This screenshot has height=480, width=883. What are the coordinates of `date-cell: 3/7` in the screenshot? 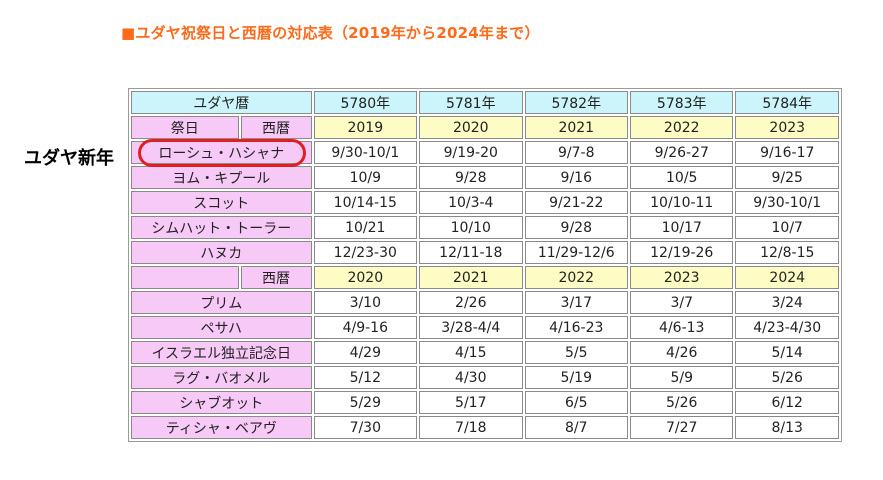 It's located at (682, 302).